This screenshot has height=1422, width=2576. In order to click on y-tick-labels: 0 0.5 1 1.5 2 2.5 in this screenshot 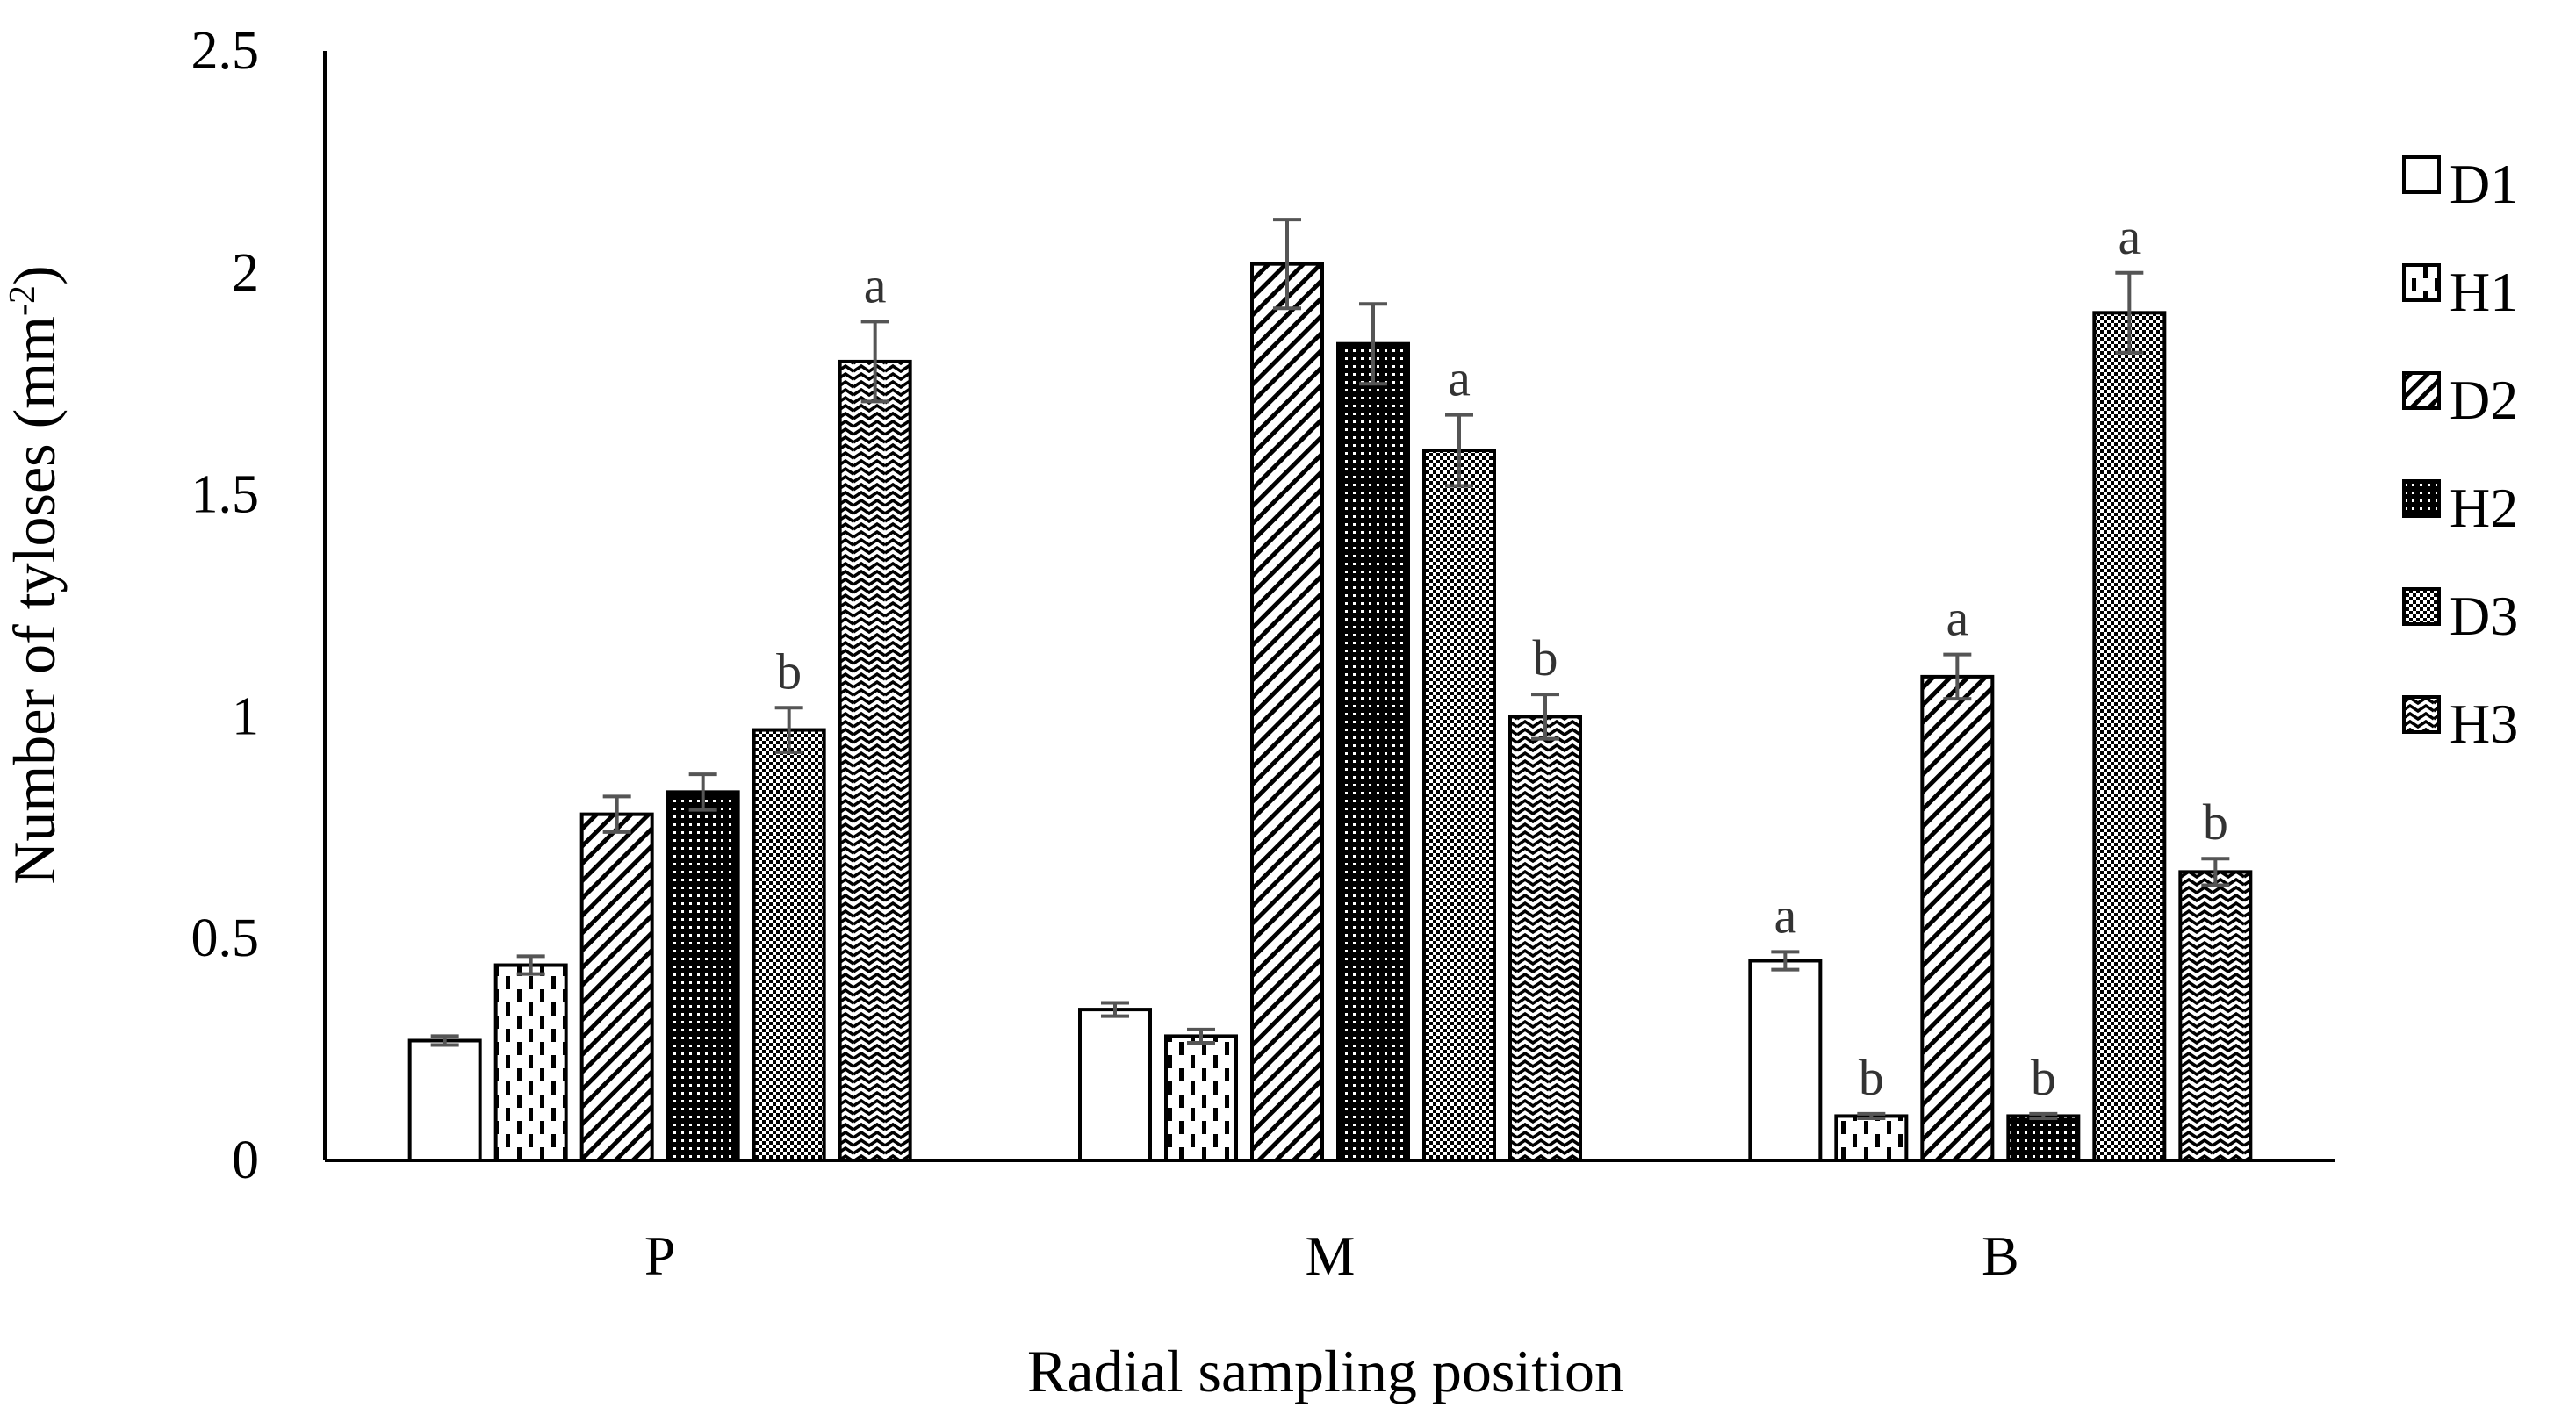, I will do `click(225, 605)`.